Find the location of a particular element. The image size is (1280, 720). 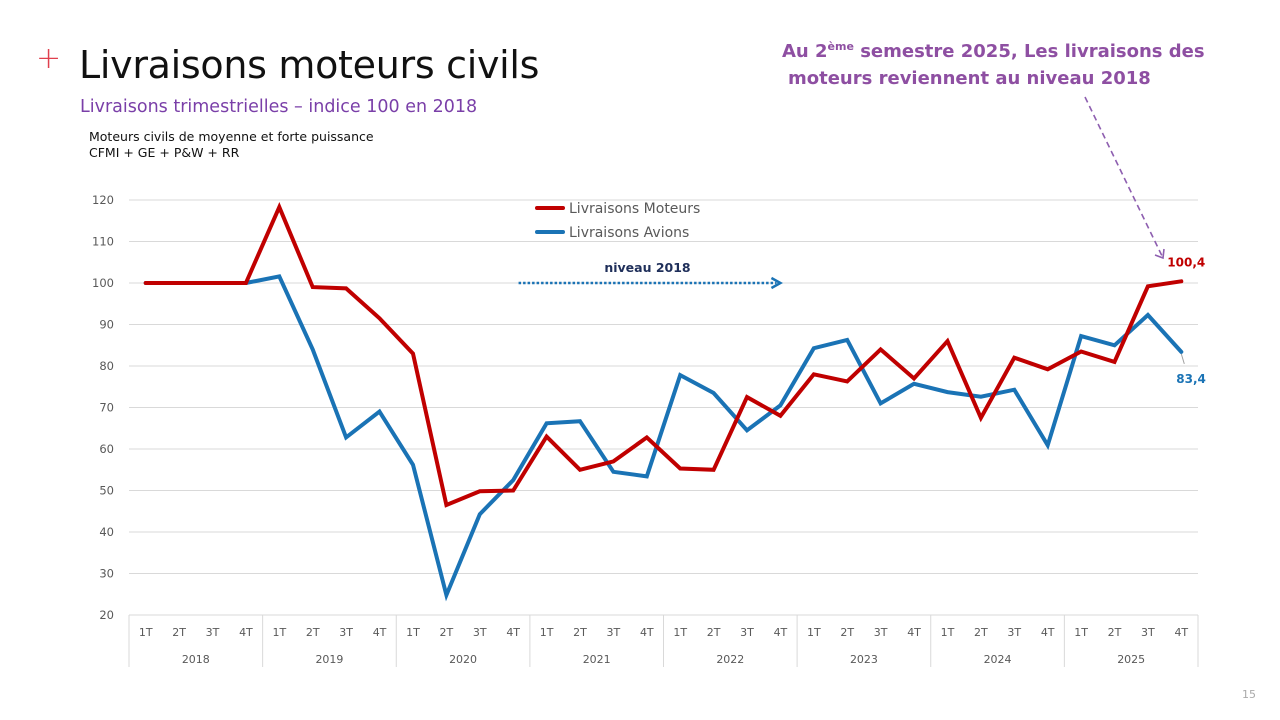

data-label-avions: 83,4 is located at coordinates (1191, 379).